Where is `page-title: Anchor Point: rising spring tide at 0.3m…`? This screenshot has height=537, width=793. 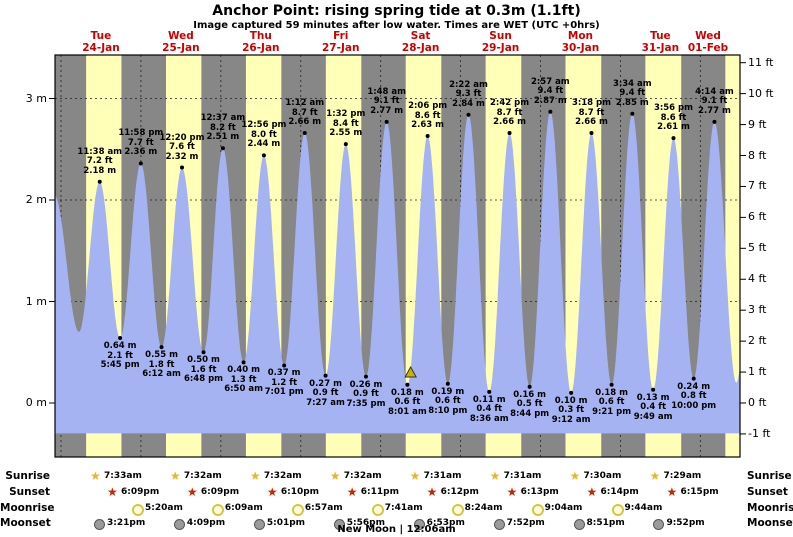 page-title: Anchor Point: rising spring tide at 0.3m… is located at coordinates (396, 11).